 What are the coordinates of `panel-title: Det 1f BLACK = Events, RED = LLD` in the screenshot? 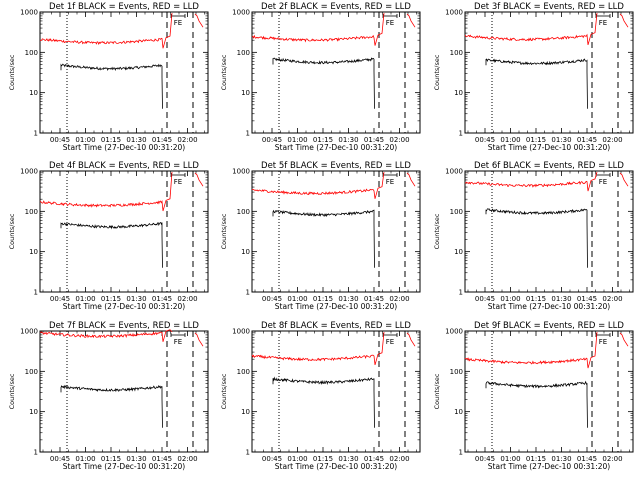 It's located at (124, 7).